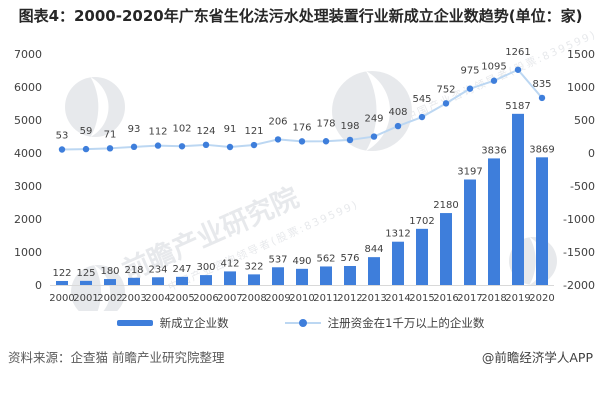  I want to click on left-axis-tick-label: 3000, so click(28, 186).